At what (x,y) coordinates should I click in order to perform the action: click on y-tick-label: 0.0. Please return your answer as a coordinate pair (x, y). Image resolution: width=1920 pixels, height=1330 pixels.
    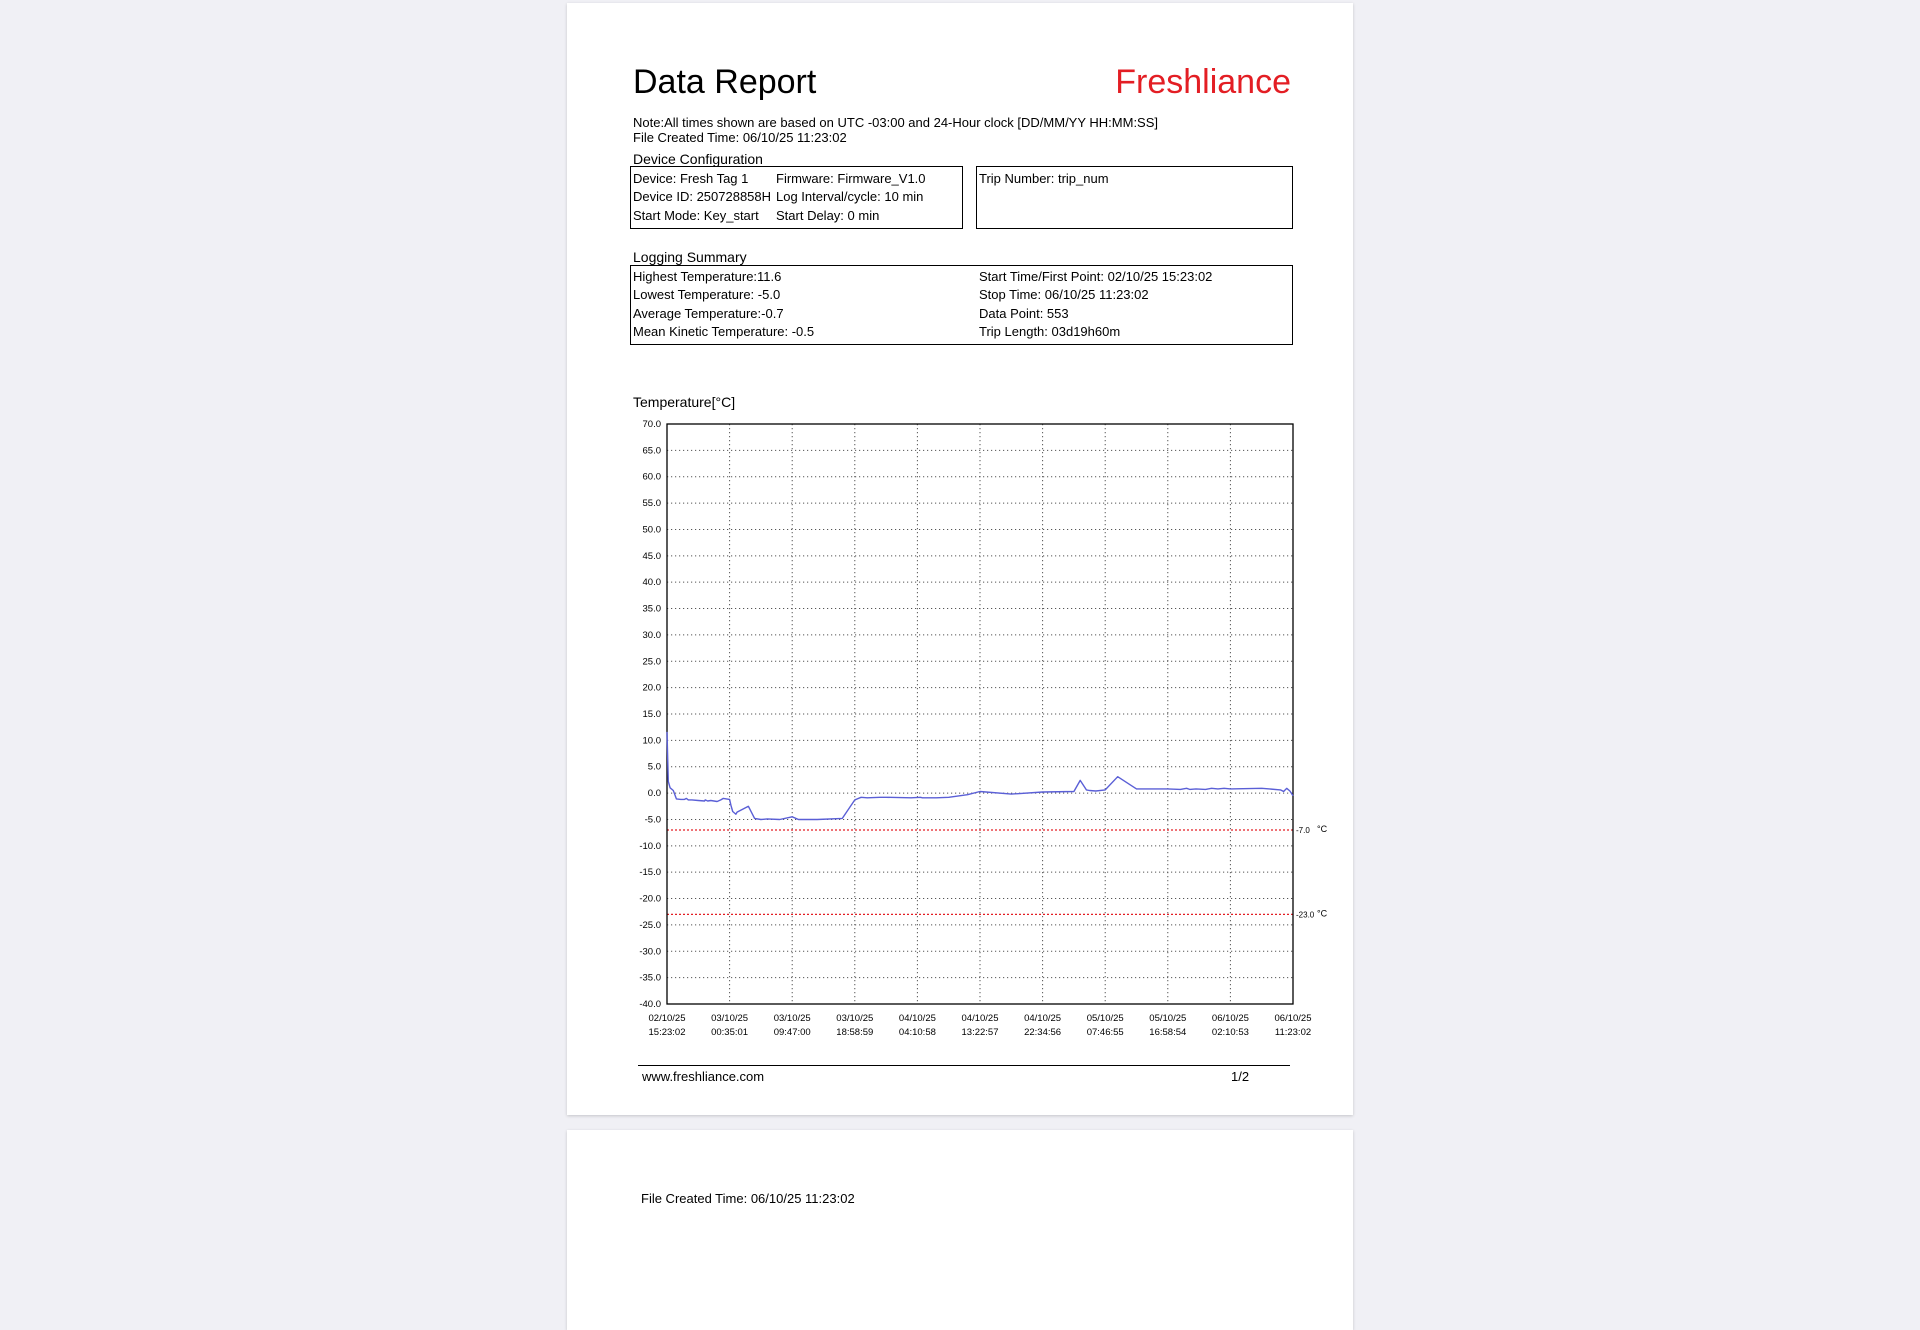
    Looking at the image, I should click on (654, 793).